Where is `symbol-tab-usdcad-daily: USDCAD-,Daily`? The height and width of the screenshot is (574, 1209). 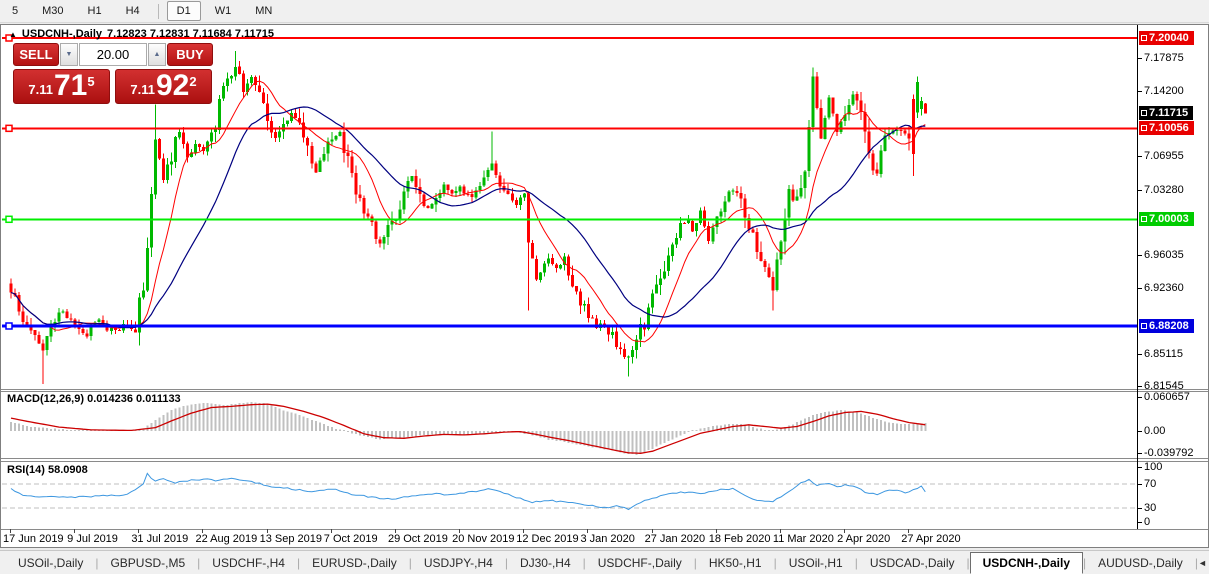 symbol-tab-usdcad-daily: USDCAD-,Daily is located at coordinates (912, 562).